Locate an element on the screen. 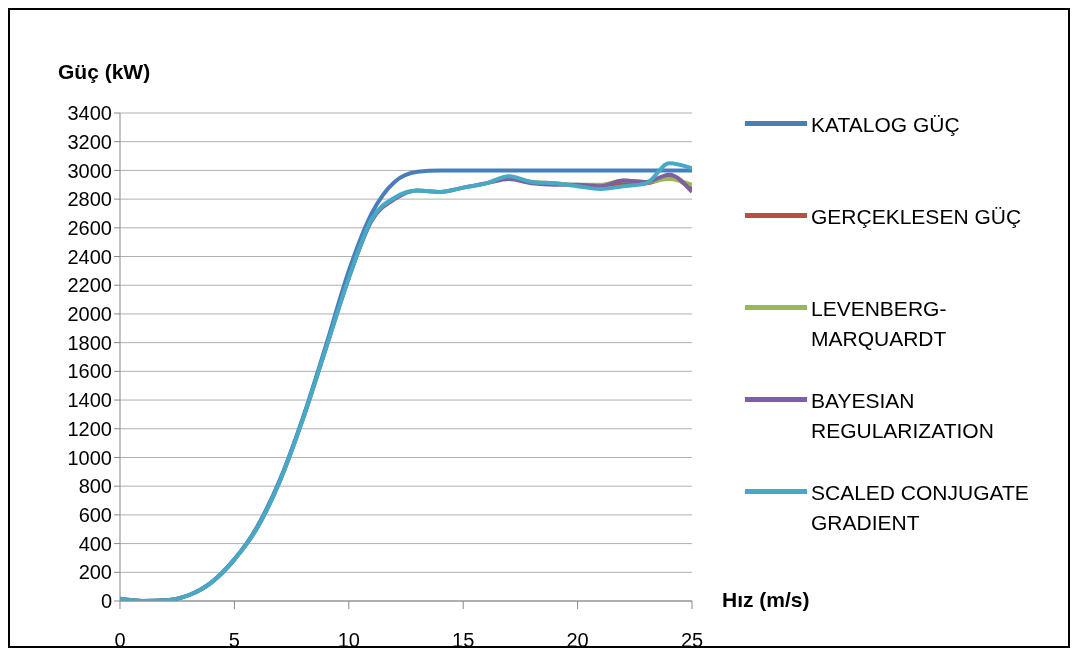 This screenshot has width=1075, height=652. y-tick-label: 600 is located at coordinates (95, 514).